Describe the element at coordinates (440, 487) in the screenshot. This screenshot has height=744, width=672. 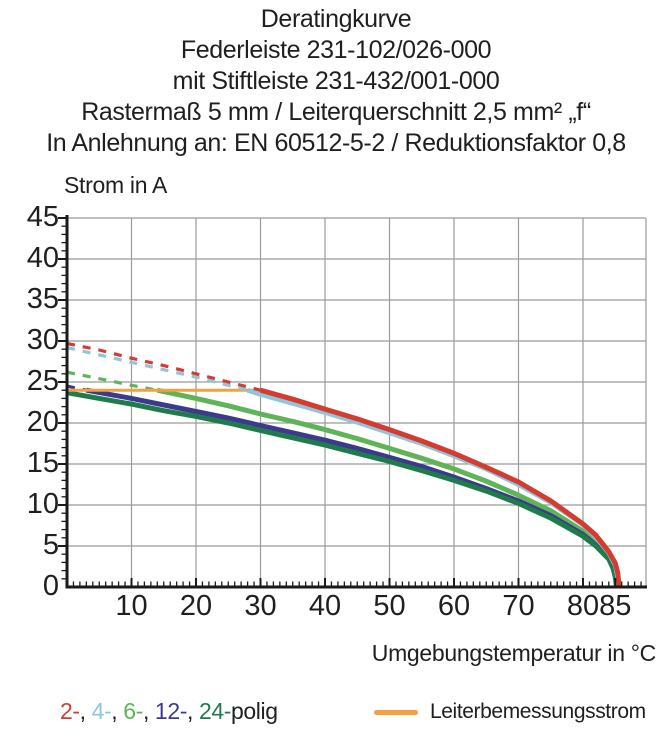
I see `curve-2-polig-solid` at that location.